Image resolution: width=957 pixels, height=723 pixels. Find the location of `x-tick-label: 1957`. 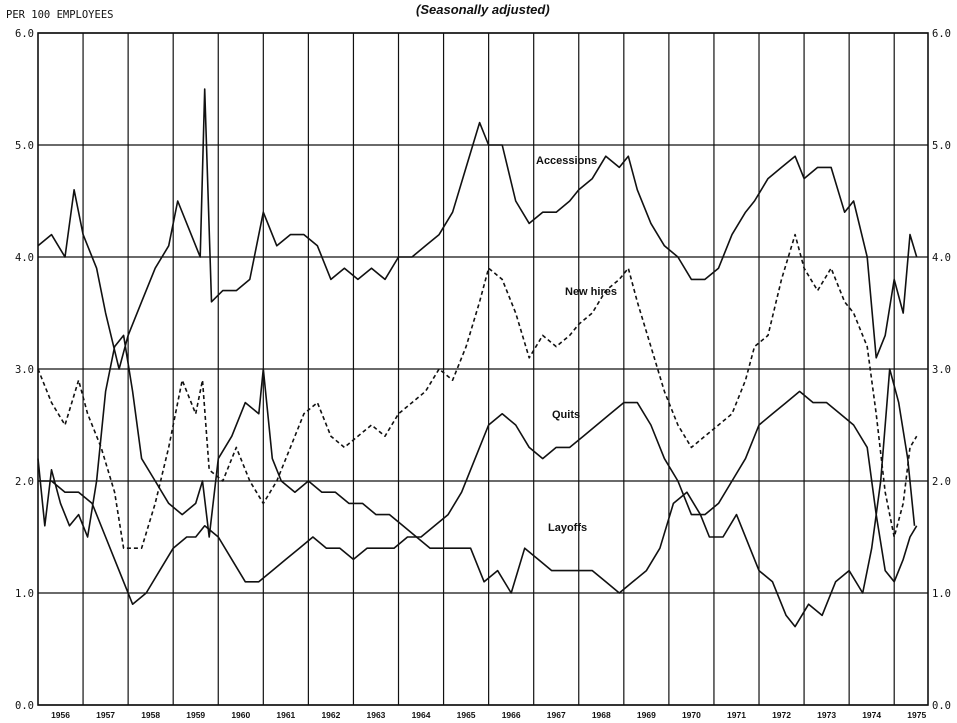

x-tick-label: 1957 is located at coordinates (105, 715).